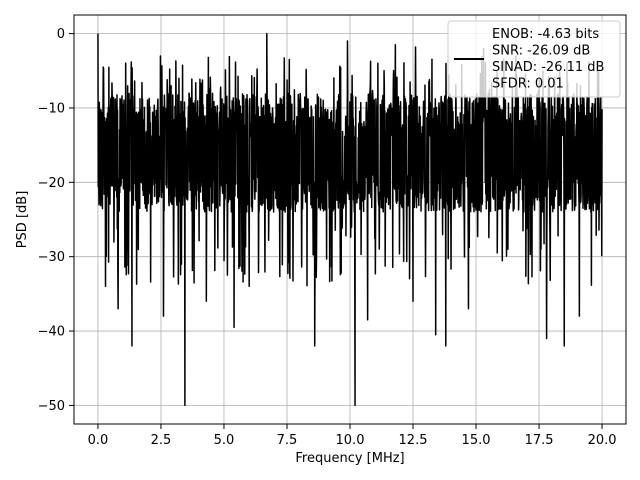 This screenshot has height=480, width=640. Describe the element at coordinates (539, 440) in the screenshot. I see `x-tick-label: 17.5` at that location.